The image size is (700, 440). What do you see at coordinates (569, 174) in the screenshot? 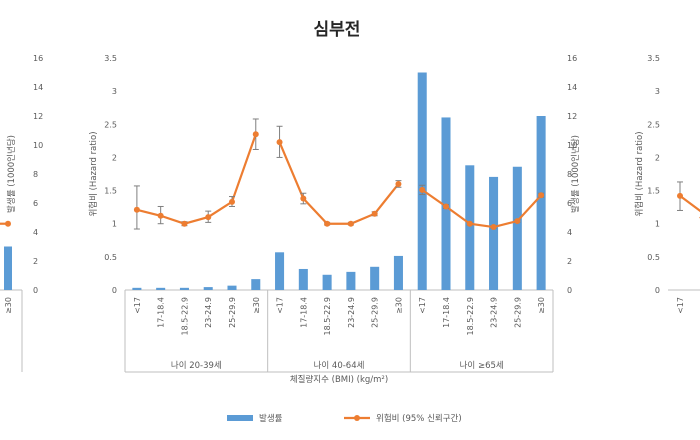
I see `right-y-tick-label: 8` at bounding box center [569, 174].